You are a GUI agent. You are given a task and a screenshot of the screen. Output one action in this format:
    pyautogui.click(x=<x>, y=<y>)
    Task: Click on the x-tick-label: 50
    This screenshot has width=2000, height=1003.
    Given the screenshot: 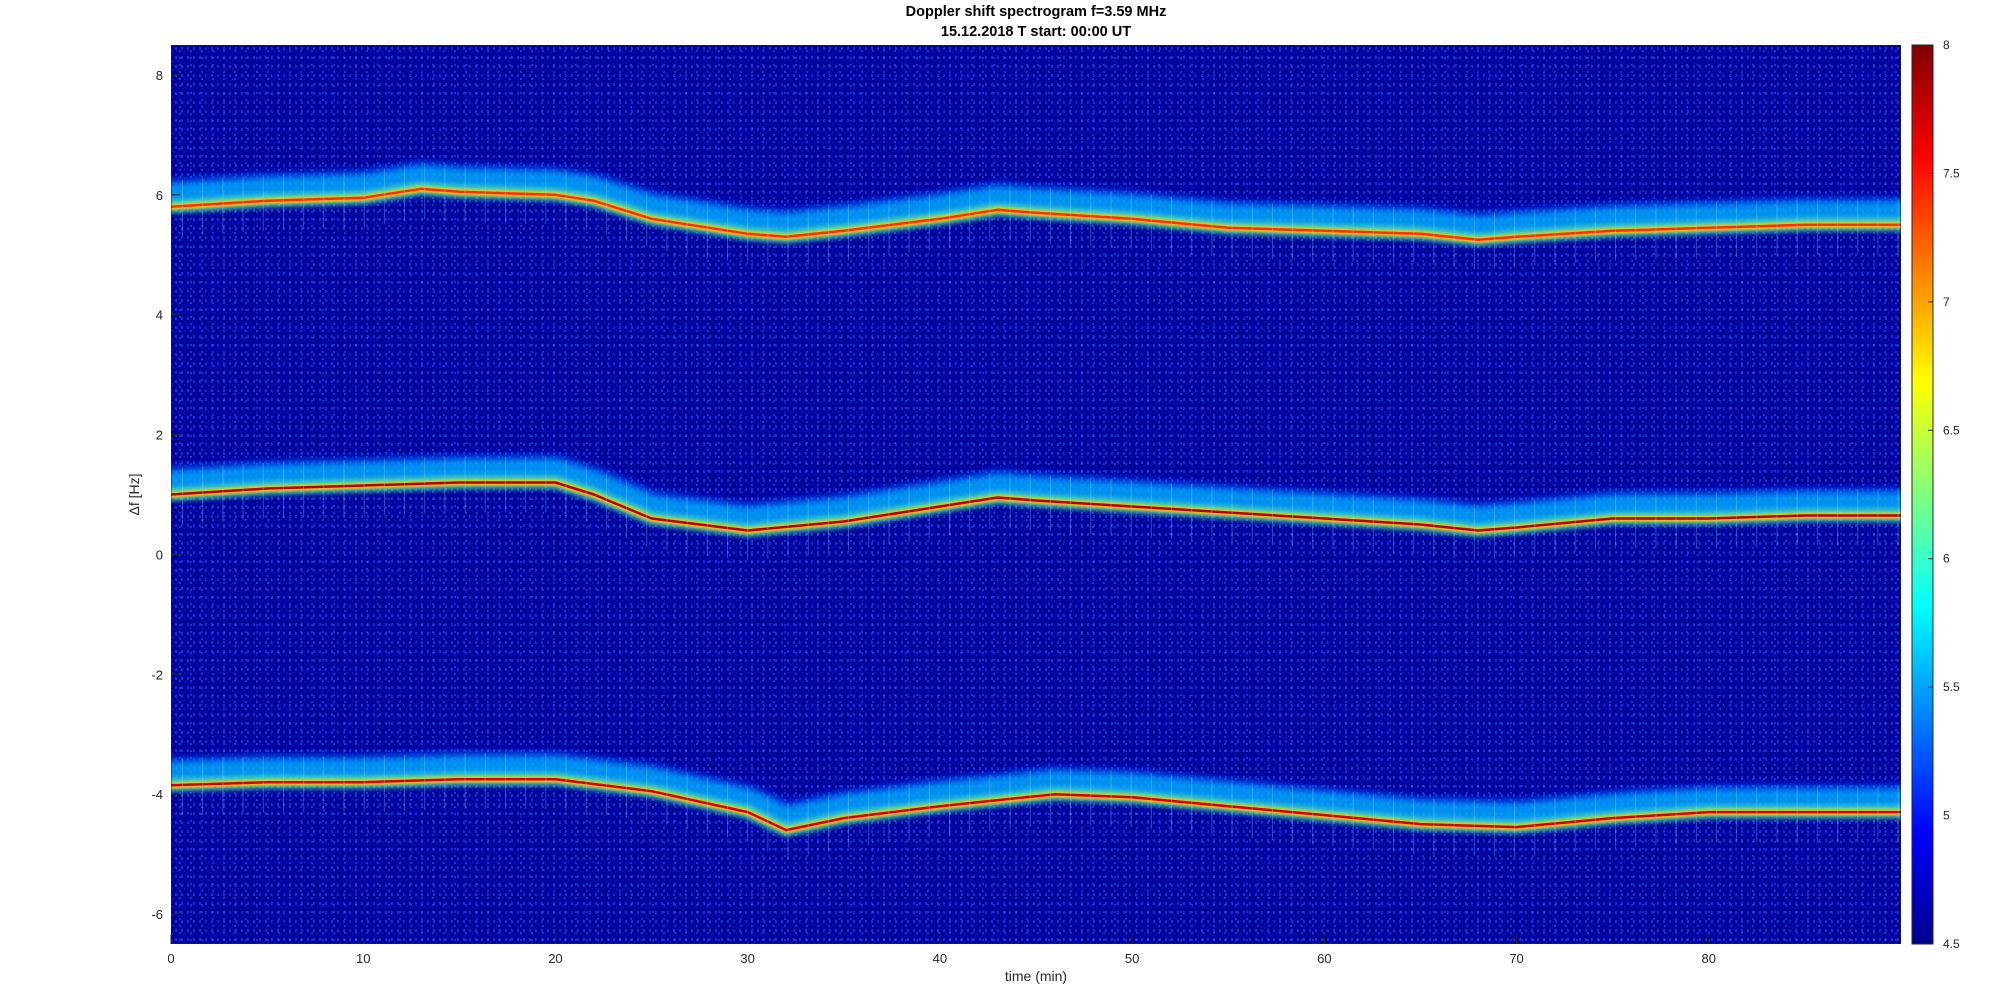 What is the action you would take?
    pyautogui.click(x=1132, y=958)
    